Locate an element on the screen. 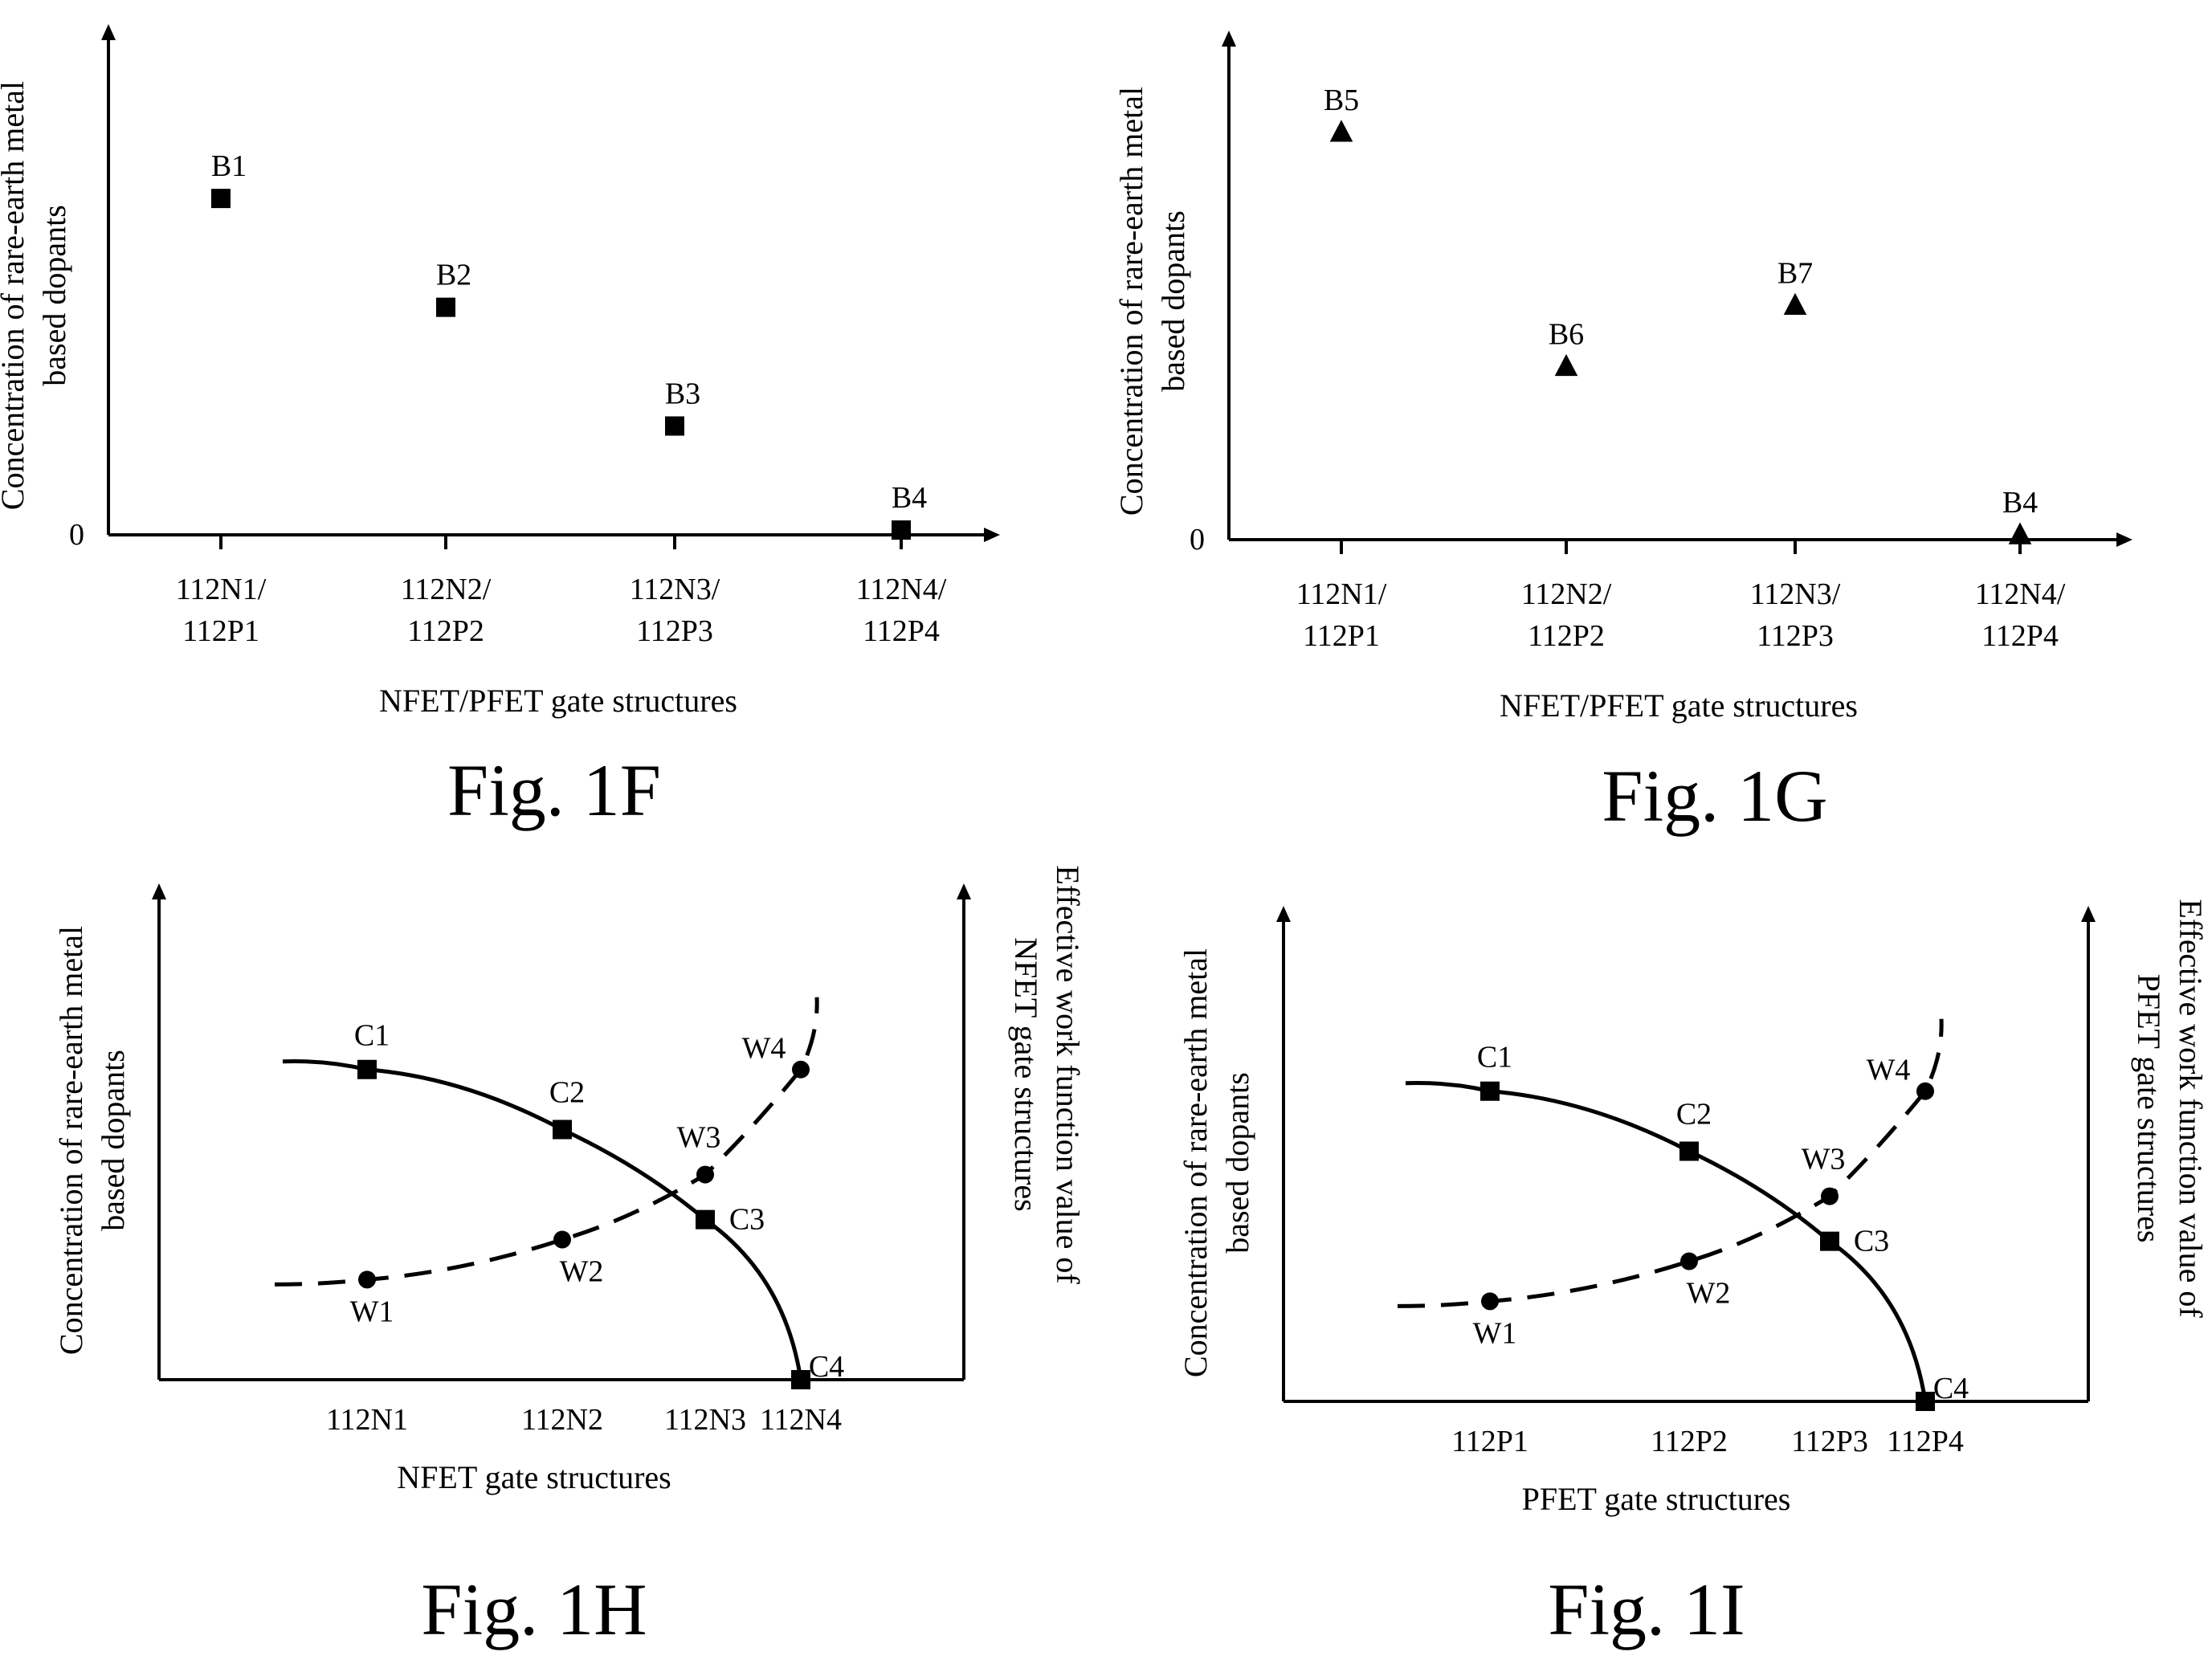 The height and width of the screenshot is (1668, 2212). y2-axis-label-line: PFET gate structures is located at coordinates (2149, 1108).